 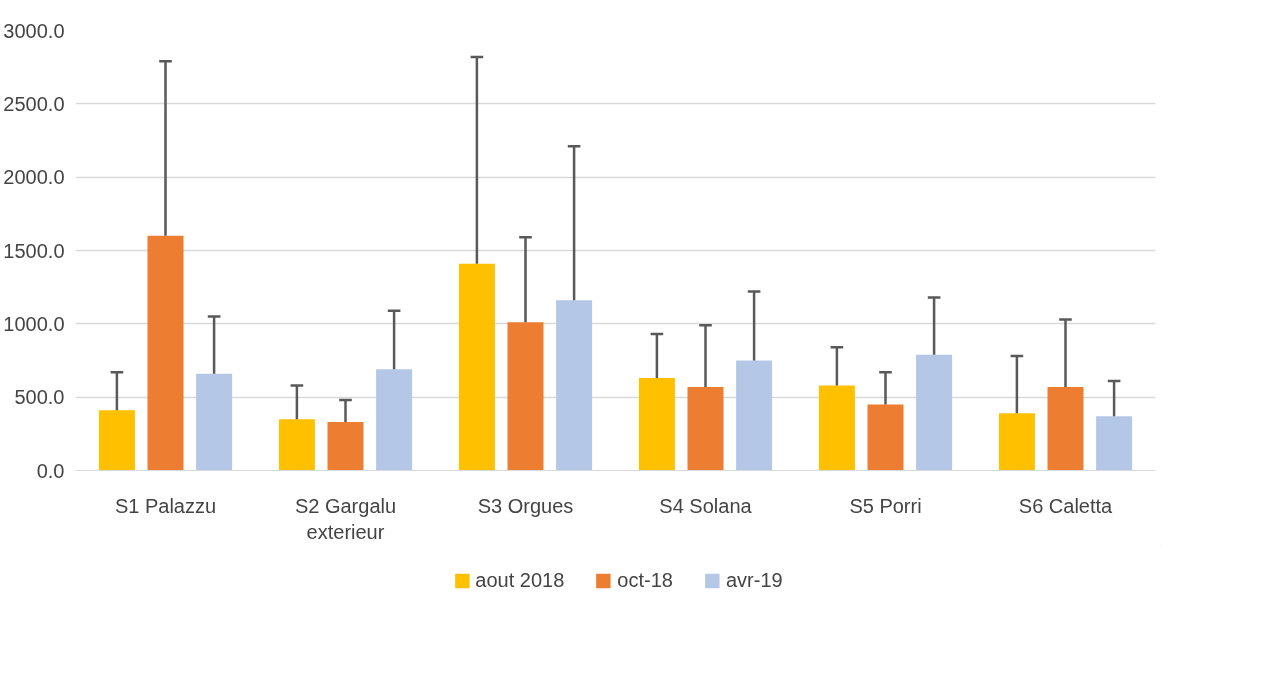 What do you see at coordinates (885, 505) in the screenshot?
I see `x-tick-label: S5 Porri` at bounding box center [885, 505].